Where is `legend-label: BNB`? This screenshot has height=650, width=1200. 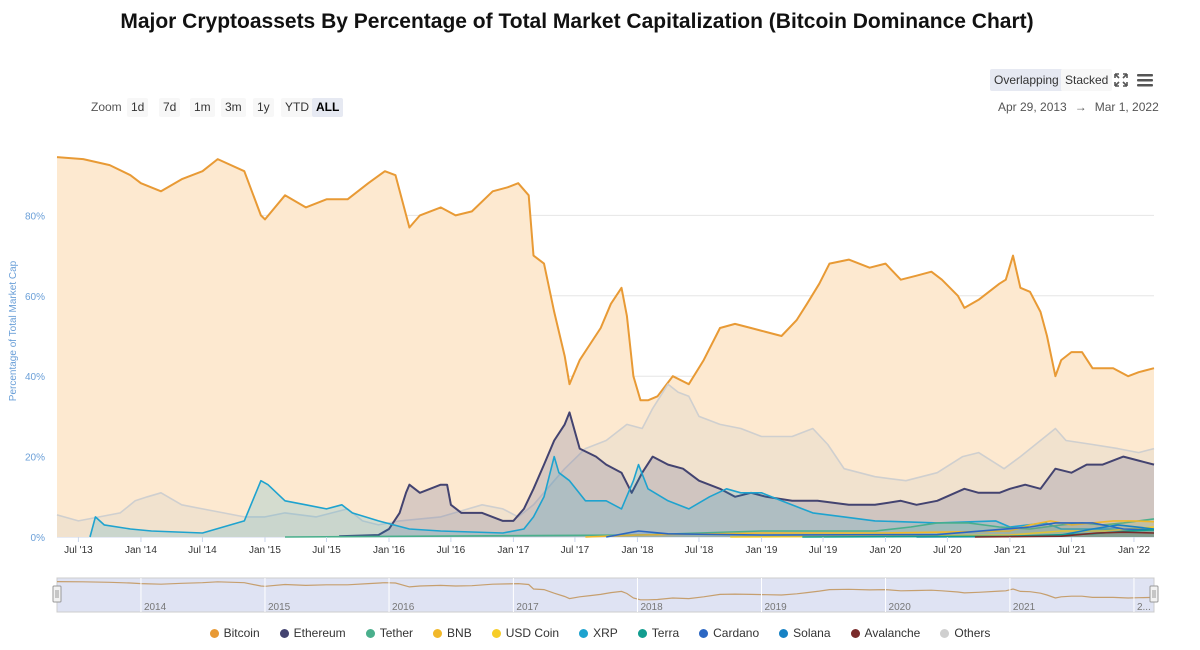
legend-label: BNB is located at coordinates (459, 633).